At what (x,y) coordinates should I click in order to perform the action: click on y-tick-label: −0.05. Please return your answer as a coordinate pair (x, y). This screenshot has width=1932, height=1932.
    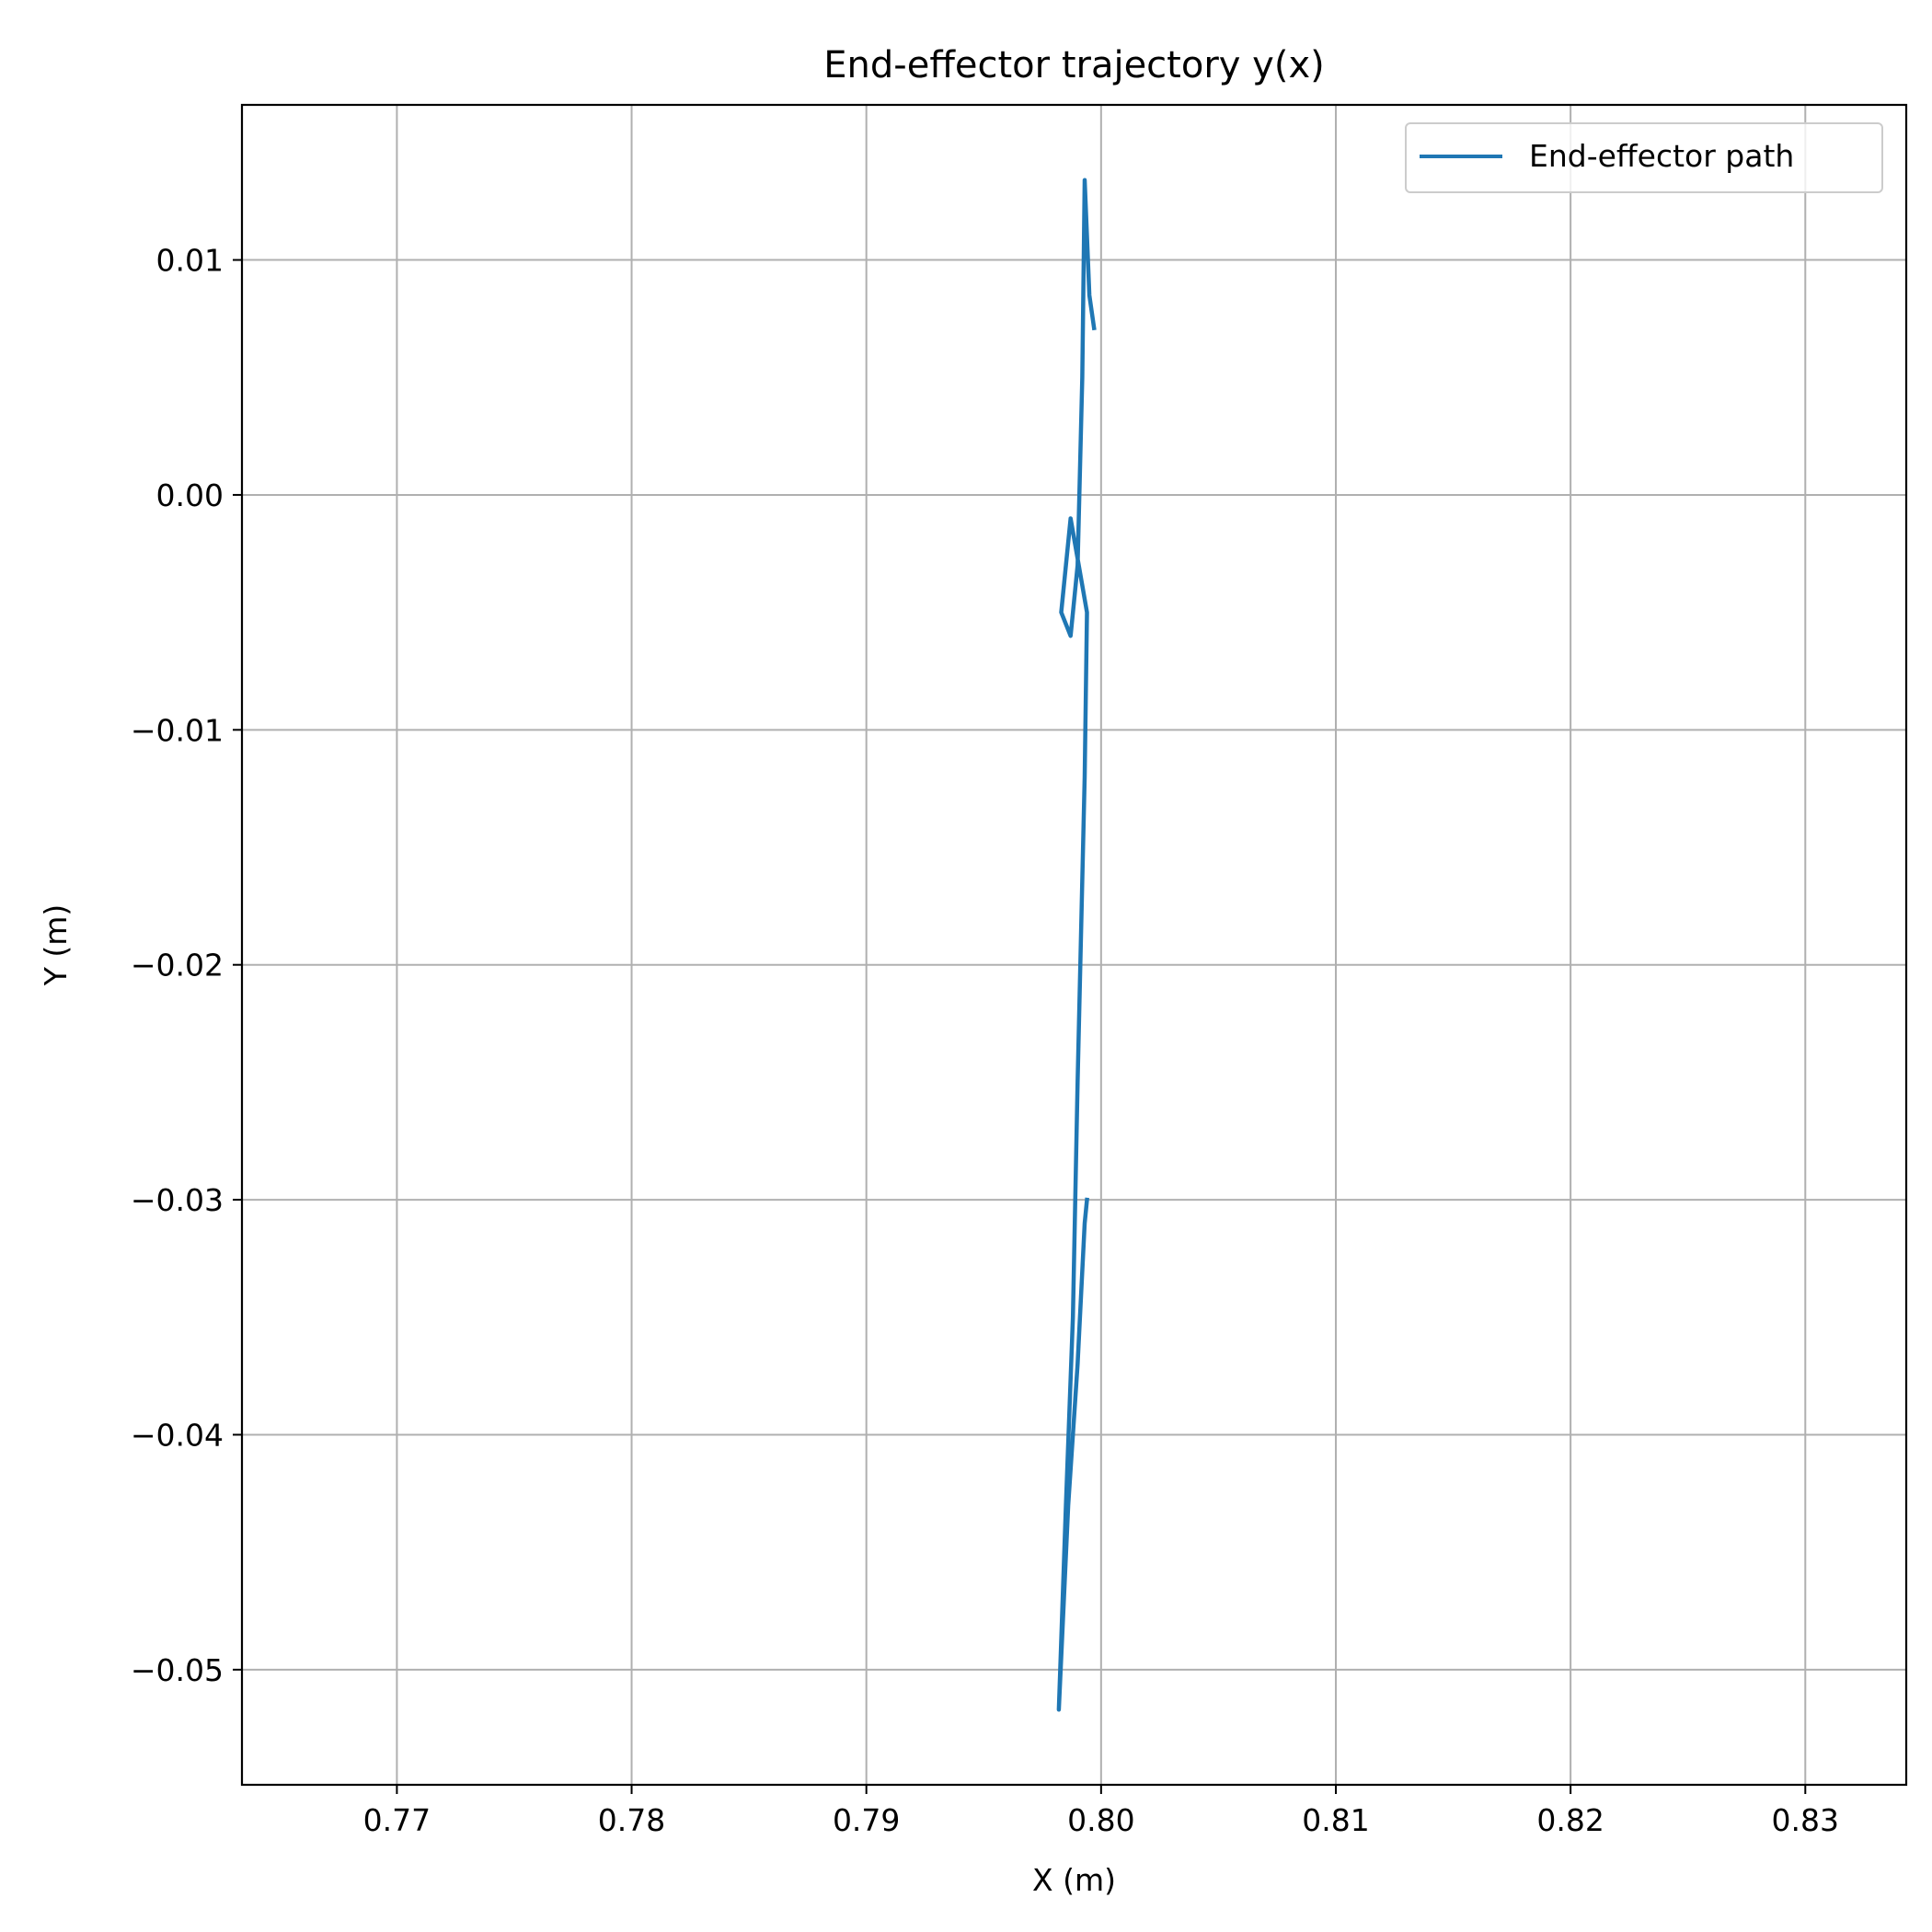
    Looking at the image, I should click on (177, 1670).